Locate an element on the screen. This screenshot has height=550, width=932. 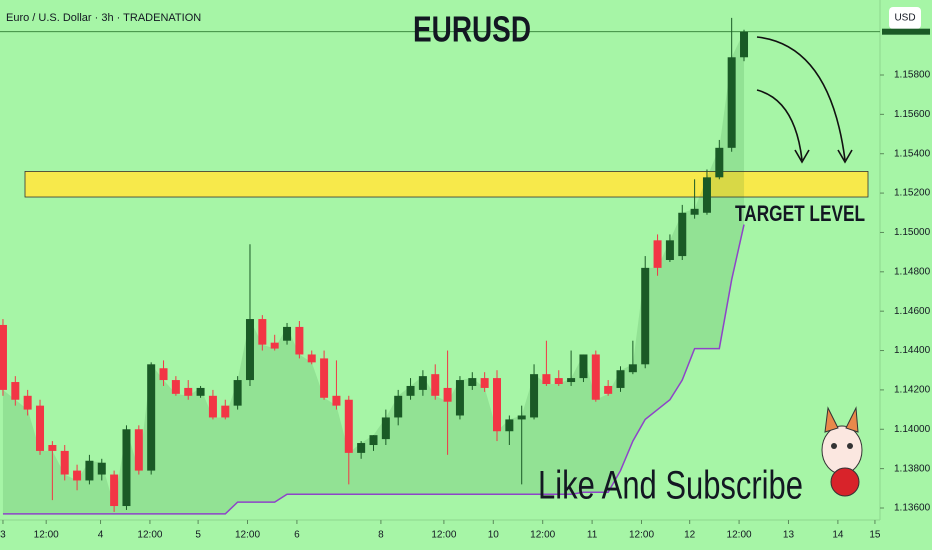
y-tick-label: 1.14000 is located at coordinates (912, 429).